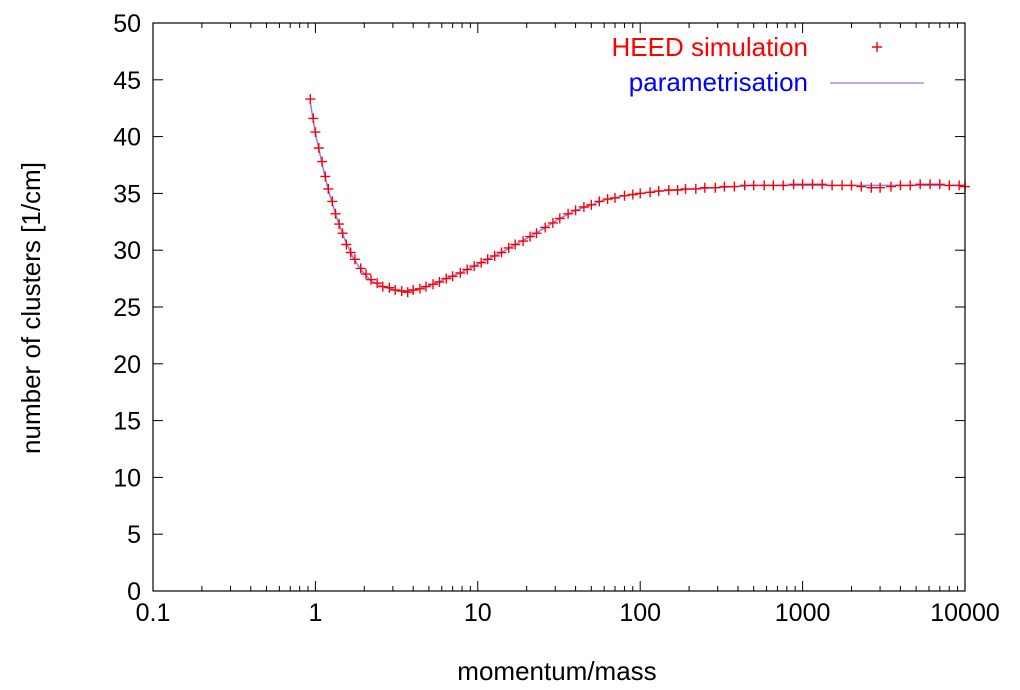 The width and height of the screenshot is (1020, 690). What do you see at coordinates (640, 613) in the screenshot?
I see `x-tick-label: 100` at bounding box center [640, 613].